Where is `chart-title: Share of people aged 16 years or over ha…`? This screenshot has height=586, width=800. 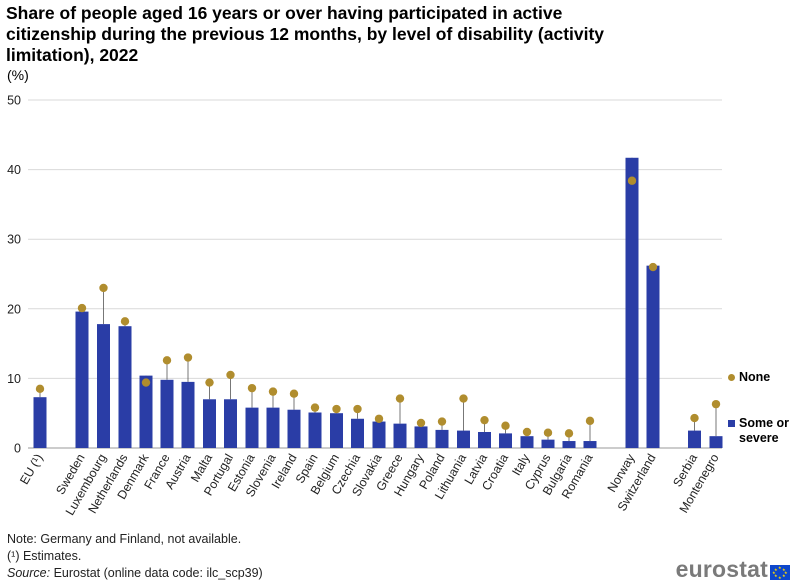 chart-title: Share of people aged 16 years or over ha… is located at coordinates (305, 34).